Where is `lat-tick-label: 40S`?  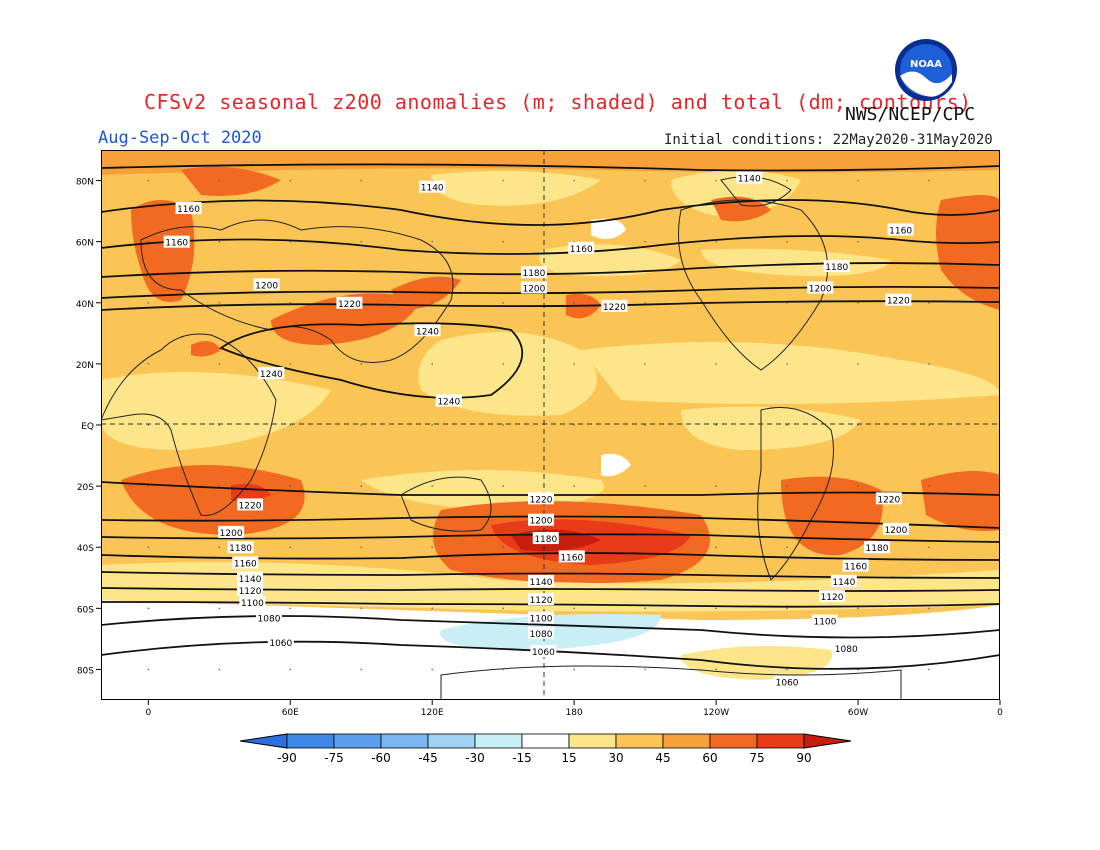 lat-tick-label: 40S is located at coordinates (85, 549).